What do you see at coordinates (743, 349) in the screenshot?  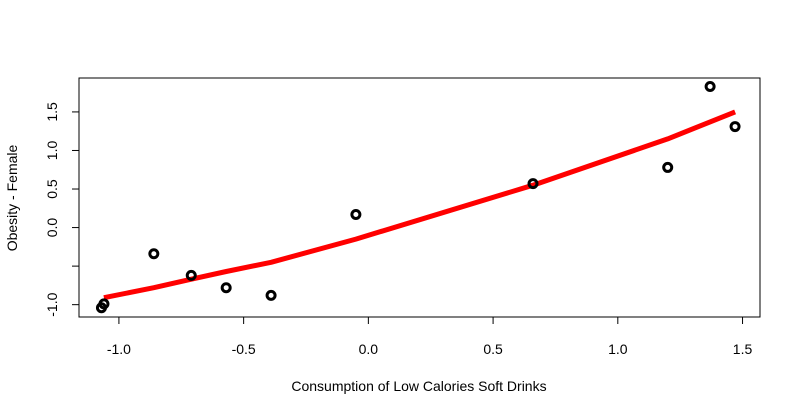 I see `x-tick-label: 1.5` at bounding box center [743, 349].